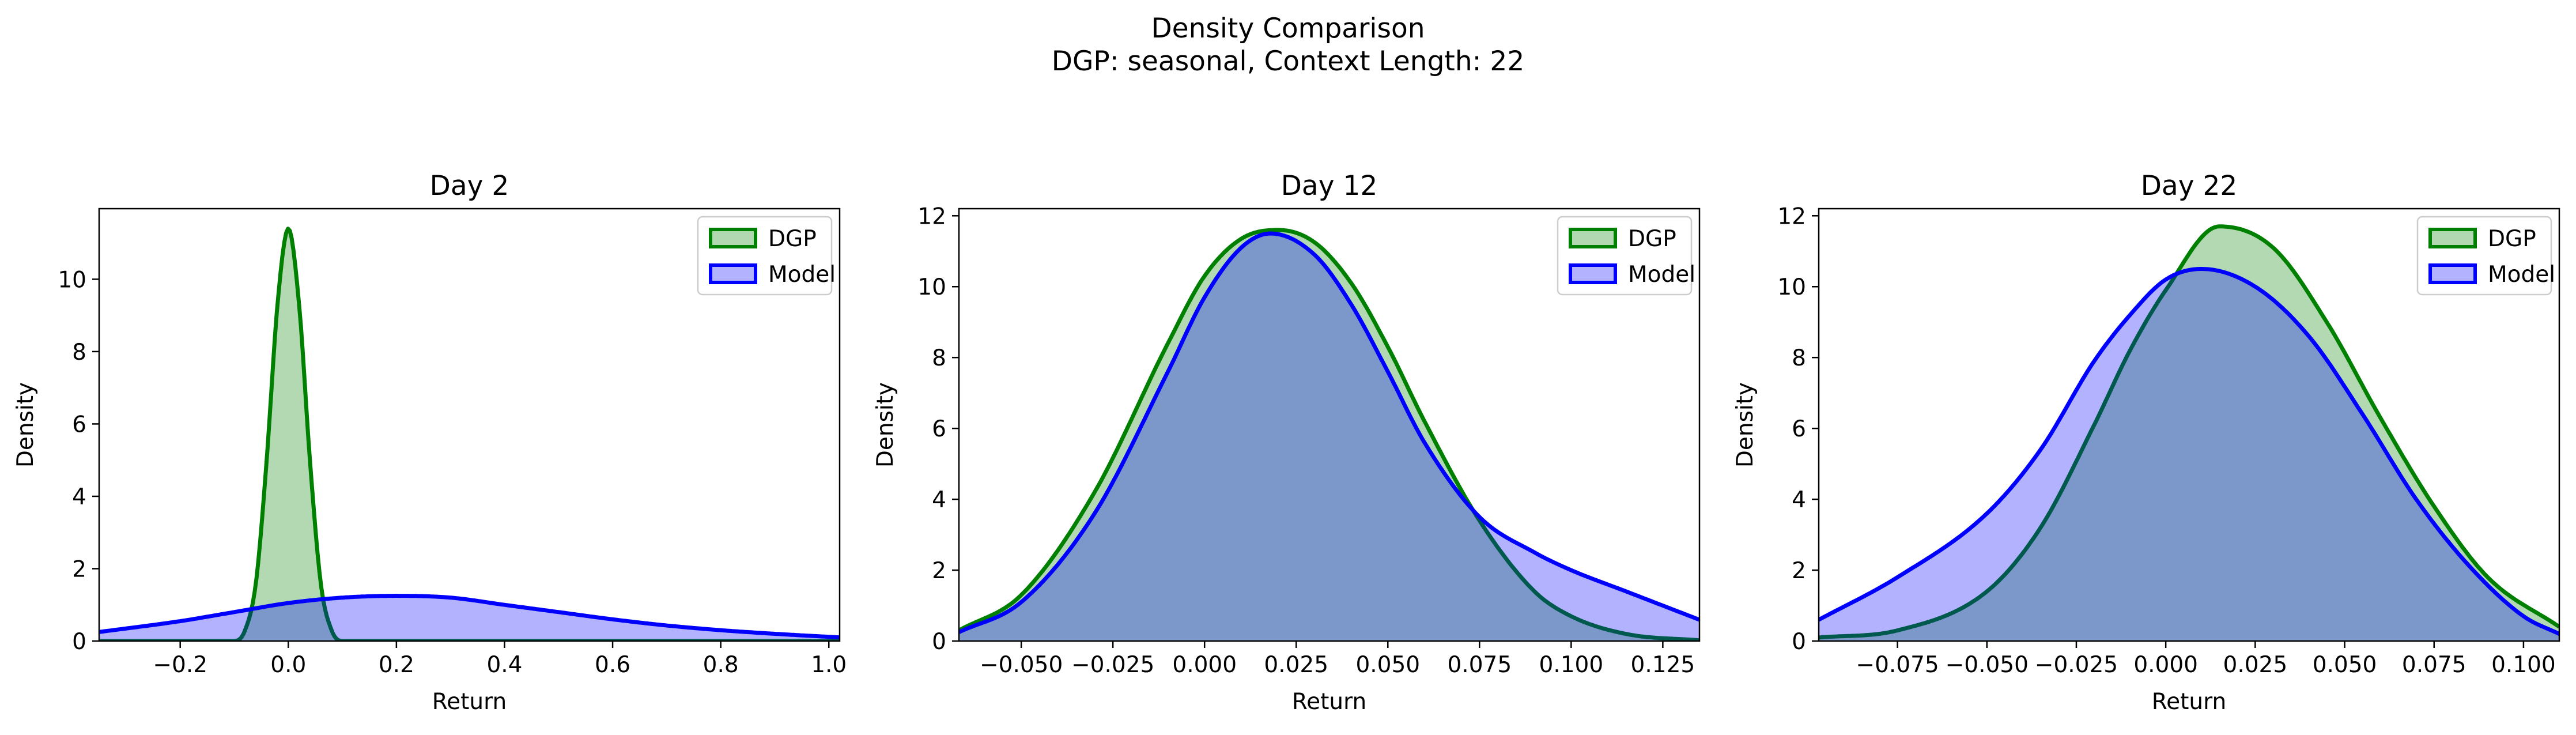  Describe the element at coordinates (180, 665) in the screenshot. I see `x-tick-label: −0.2` at that location.